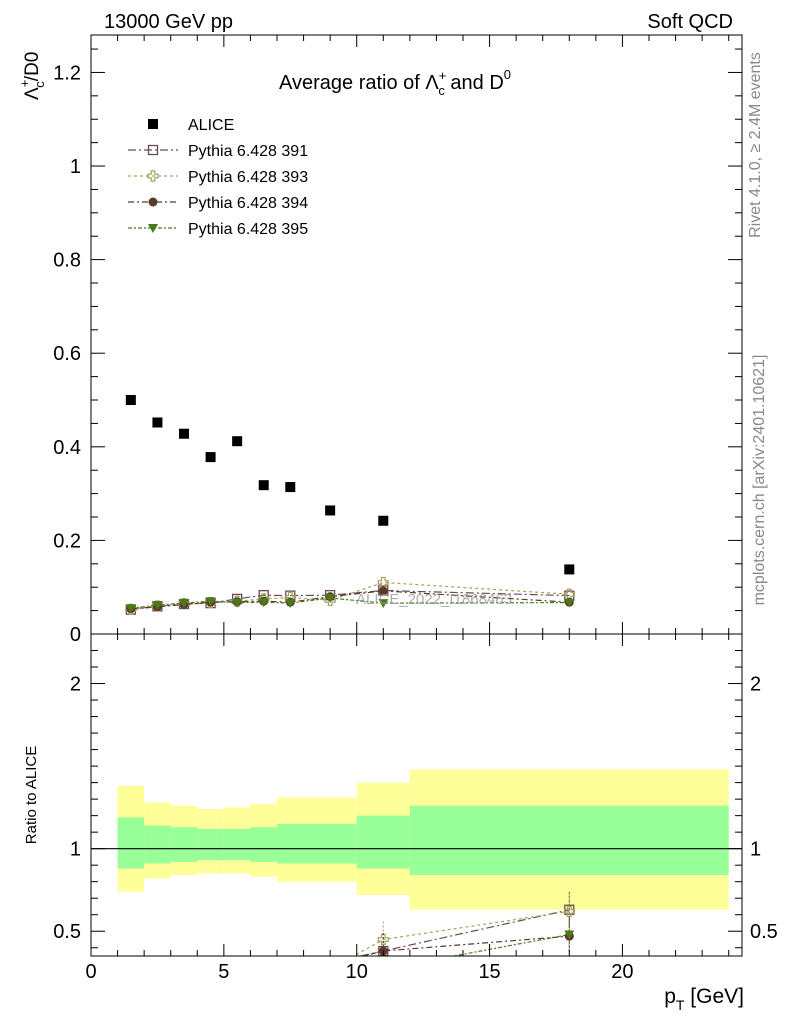  I want to click on plot-title: Average ratio of Λ+ c and D0, so click(395, 82).